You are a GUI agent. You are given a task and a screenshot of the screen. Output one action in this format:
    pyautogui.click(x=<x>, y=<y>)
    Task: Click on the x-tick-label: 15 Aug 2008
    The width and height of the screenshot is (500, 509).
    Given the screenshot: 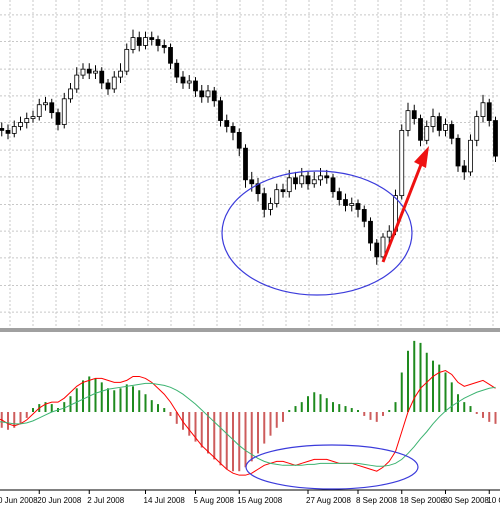 What is the action you would take?
    pyautogui.click(x=259, y=500)
    